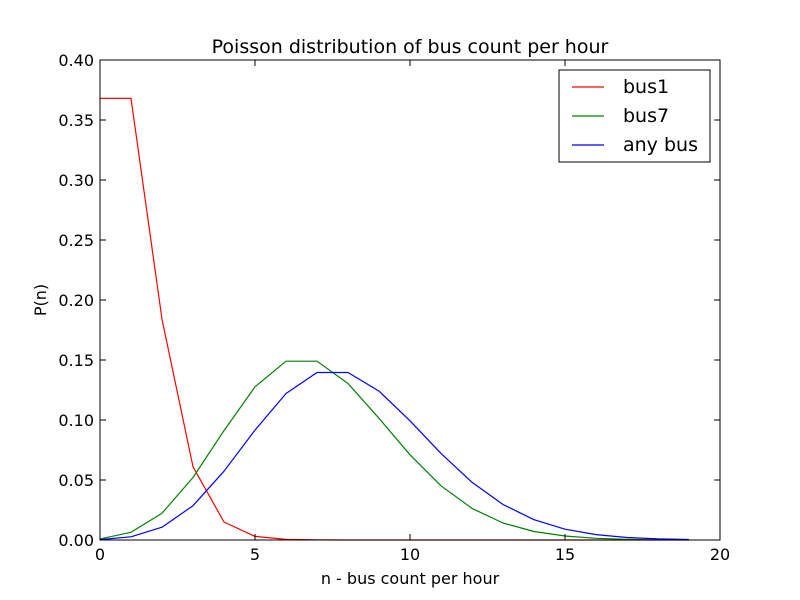 This screenshot has height=600, width=800. What do you see at coordinates (255, 554) in the screenshot?
I see `x-tick-label: 5` at bounding box center [255, 554].